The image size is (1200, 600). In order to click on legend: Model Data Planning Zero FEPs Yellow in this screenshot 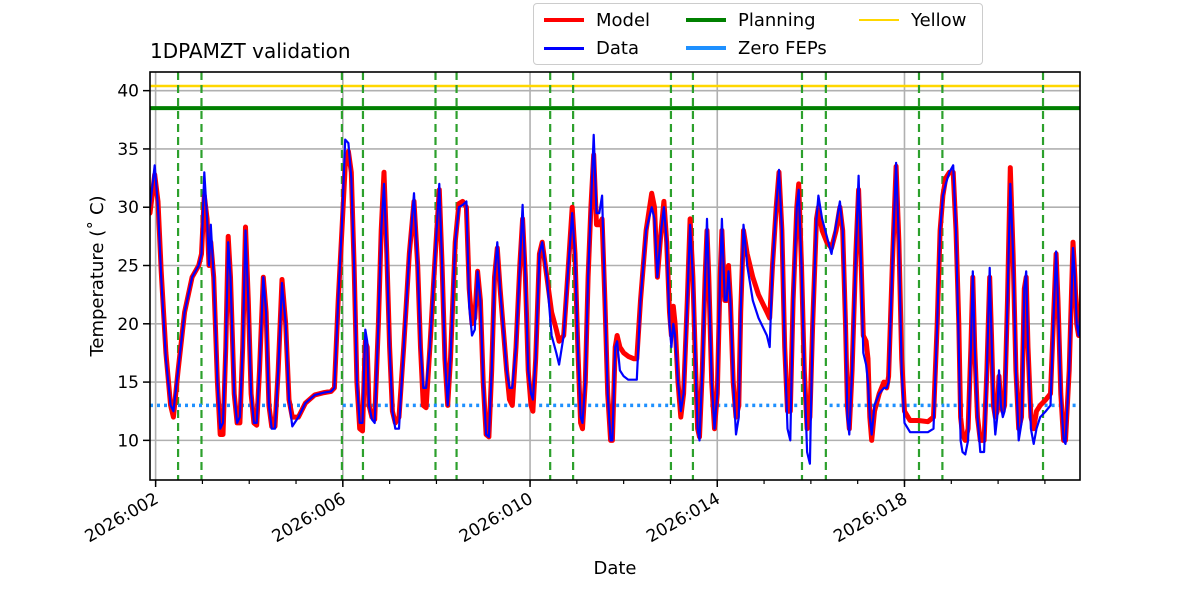, I will do `click(758, 34)`.